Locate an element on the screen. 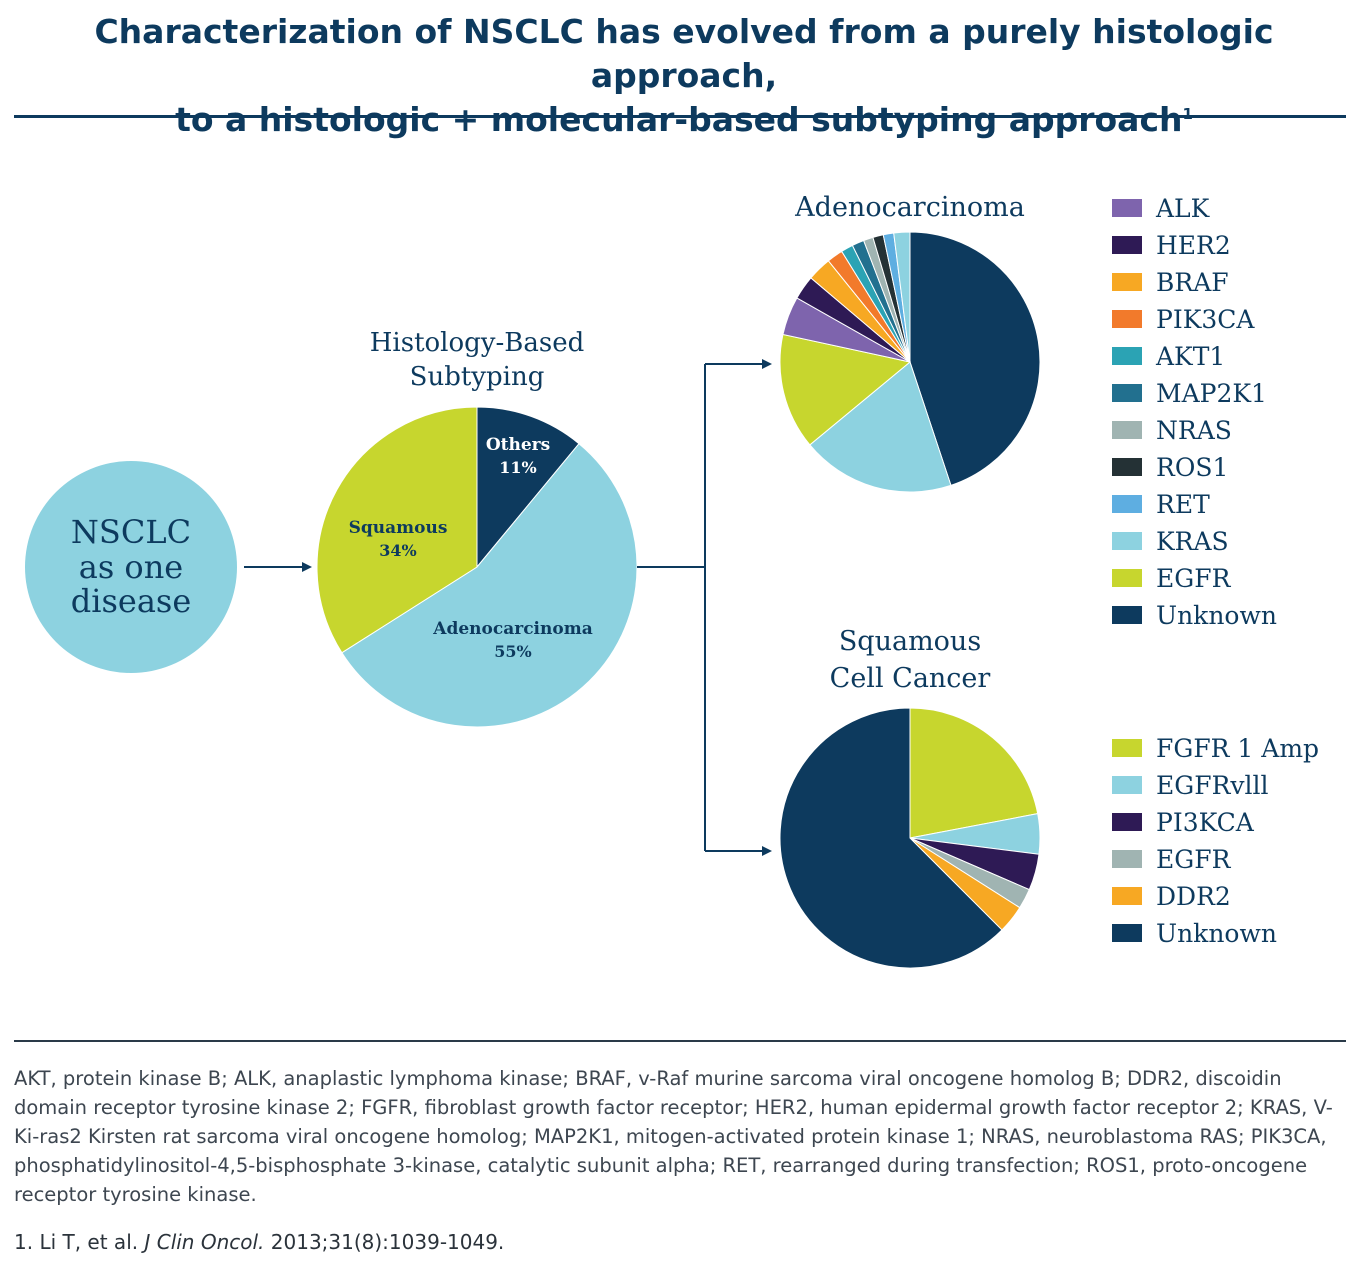 The height and width of the screenshot is (1276, 1368). histology-title-line-1: Histology-Based is located at coordinates (477, 343).